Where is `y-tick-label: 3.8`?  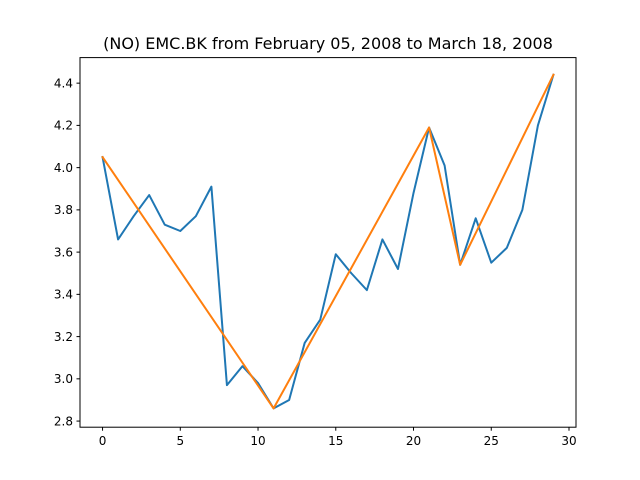
y-tick-label: 3.8 is located at coordinates (63, 210).